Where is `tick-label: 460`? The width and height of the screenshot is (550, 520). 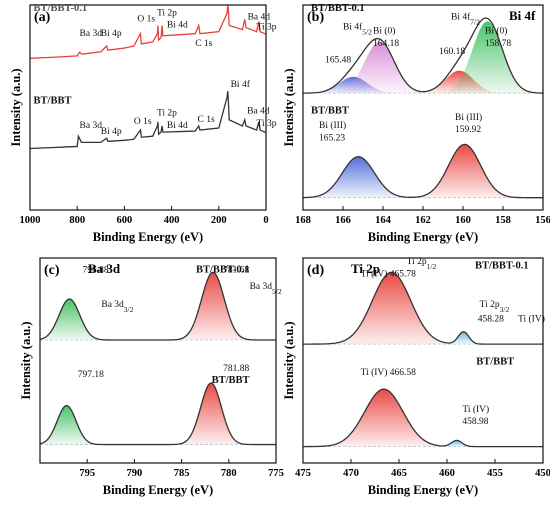 tick-label: 460 is located at coordinates (447, 473).